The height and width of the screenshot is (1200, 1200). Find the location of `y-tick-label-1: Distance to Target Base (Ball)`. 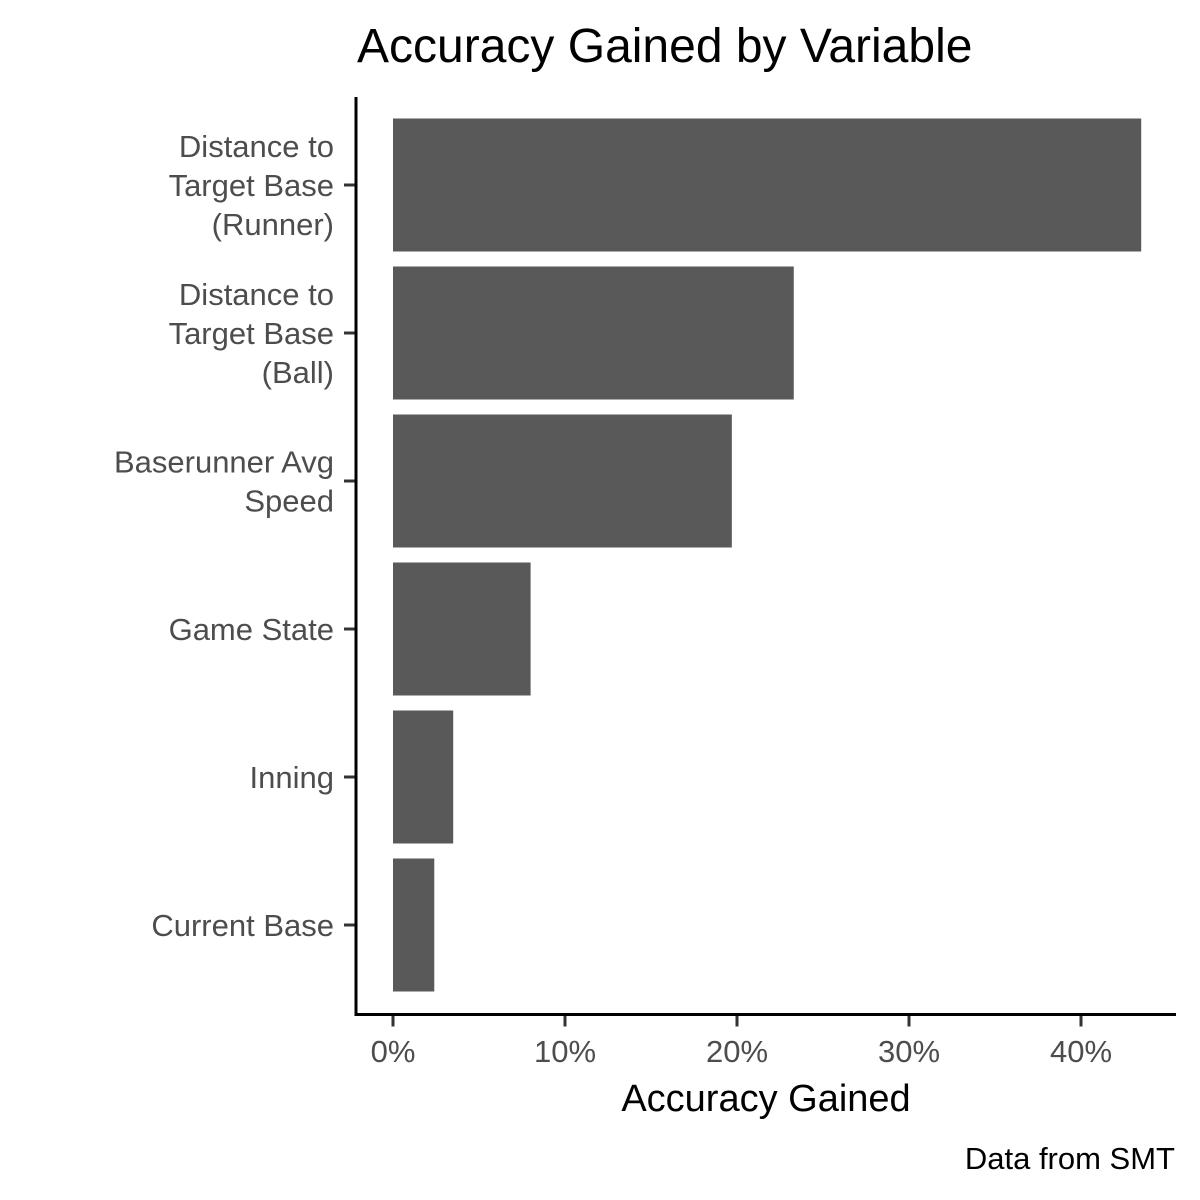

y-tick-label-1: Distance to Target Base (Ball) is located at coordinates (251, 333).